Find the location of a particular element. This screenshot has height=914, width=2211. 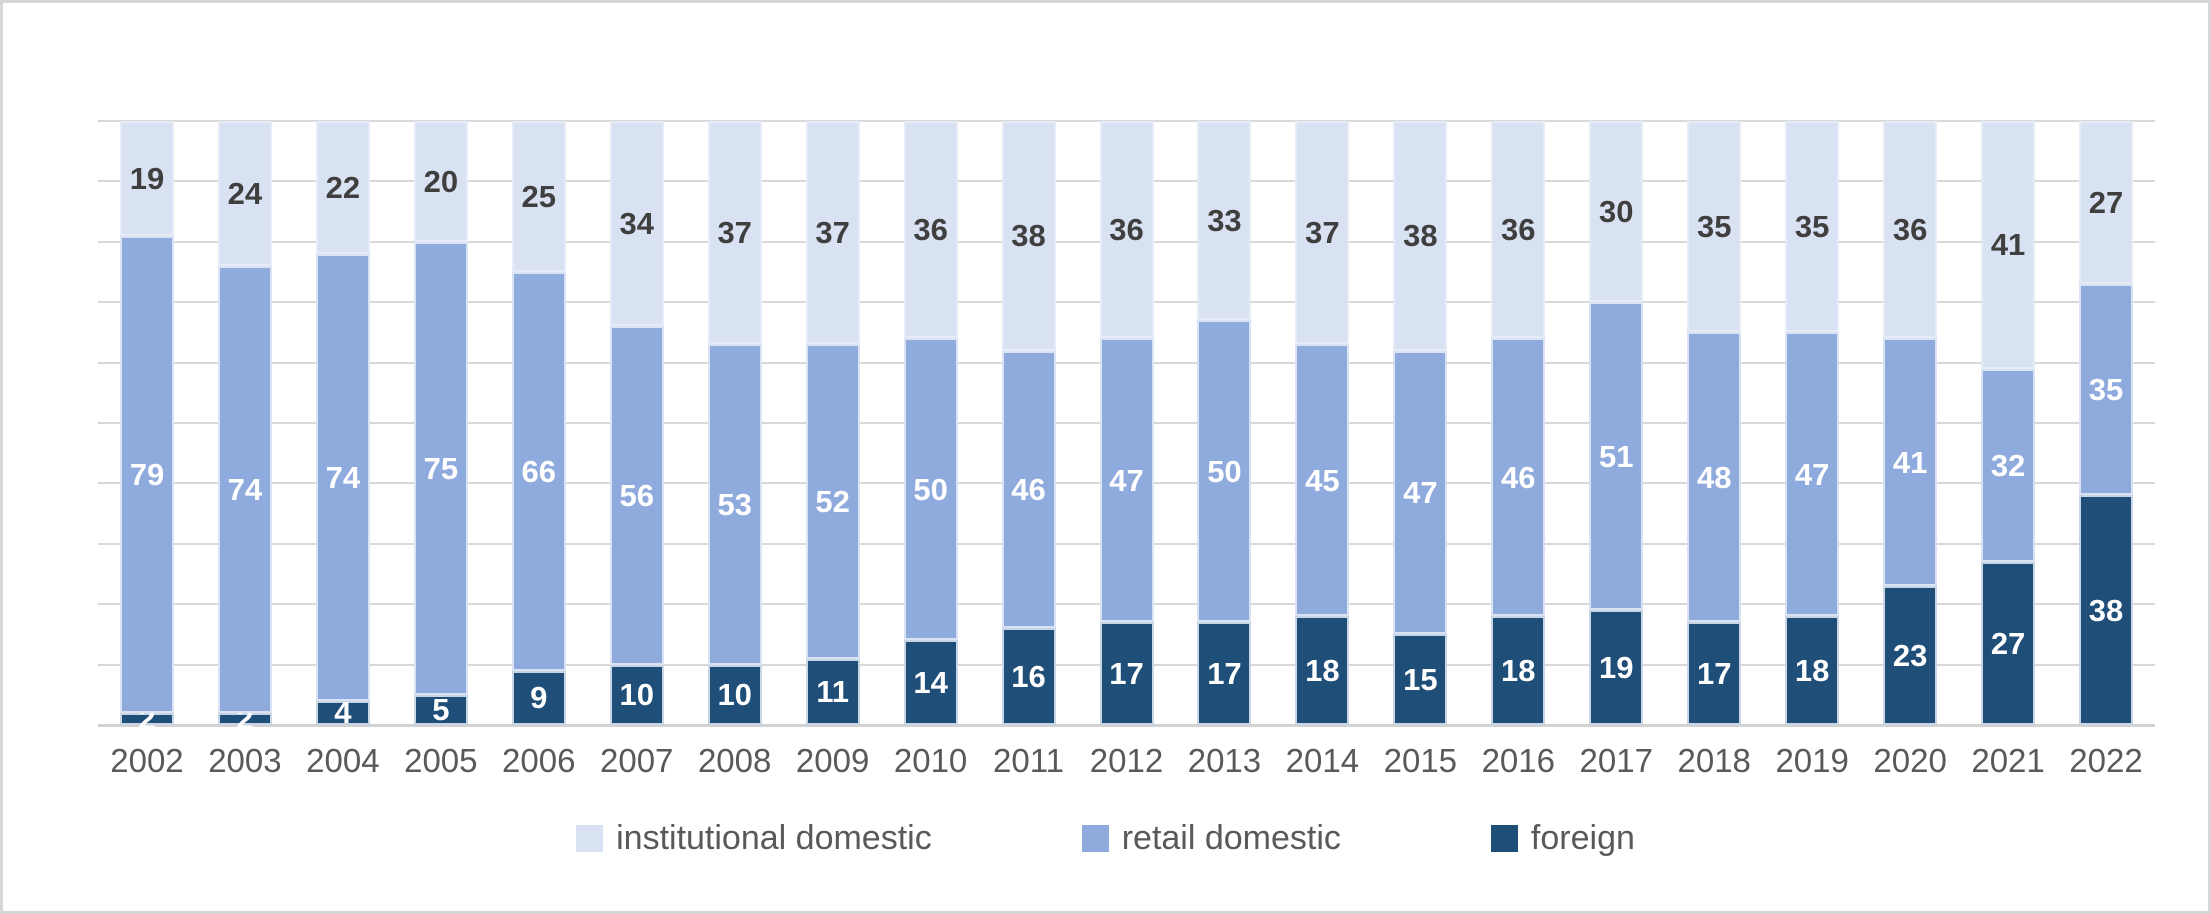

bar-segment-foreign-2015: 15 is located at coordinates (1420, 679).